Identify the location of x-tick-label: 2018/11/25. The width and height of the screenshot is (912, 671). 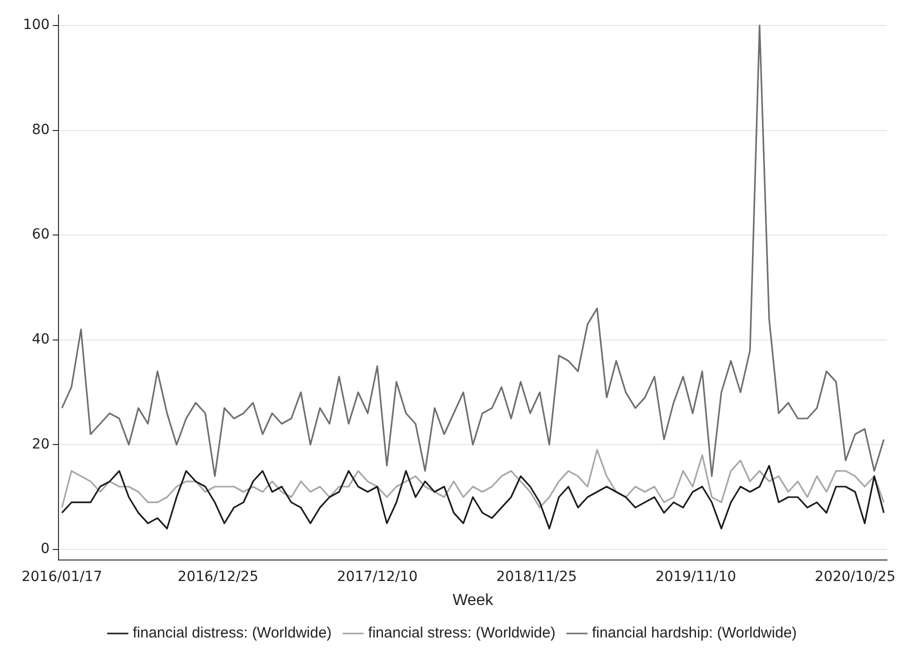
(536, 577).